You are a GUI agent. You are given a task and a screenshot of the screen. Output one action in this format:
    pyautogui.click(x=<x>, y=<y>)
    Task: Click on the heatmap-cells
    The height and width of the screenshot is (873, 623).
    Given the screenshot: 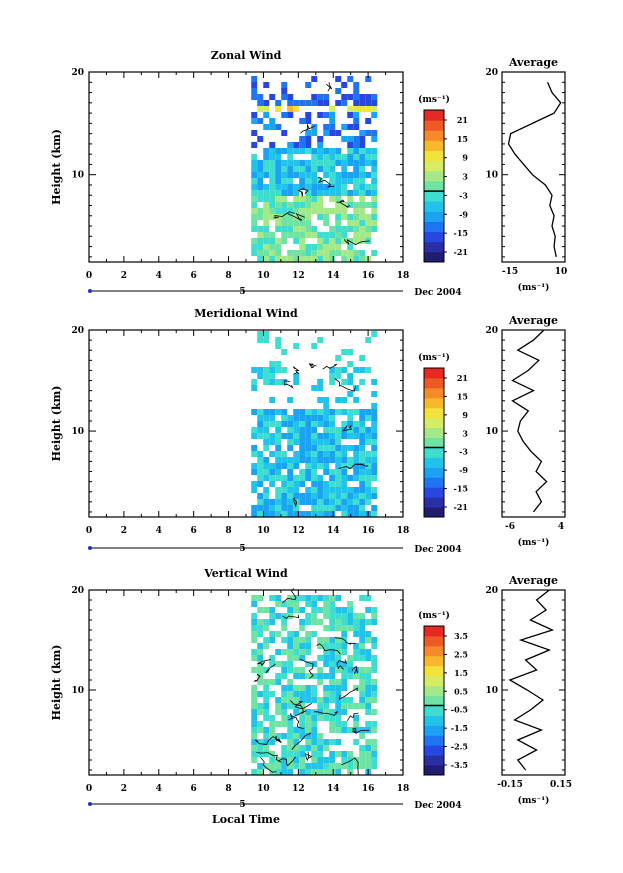 What is the action you would take?
    pyautogui.click(x=314, y=169)
    